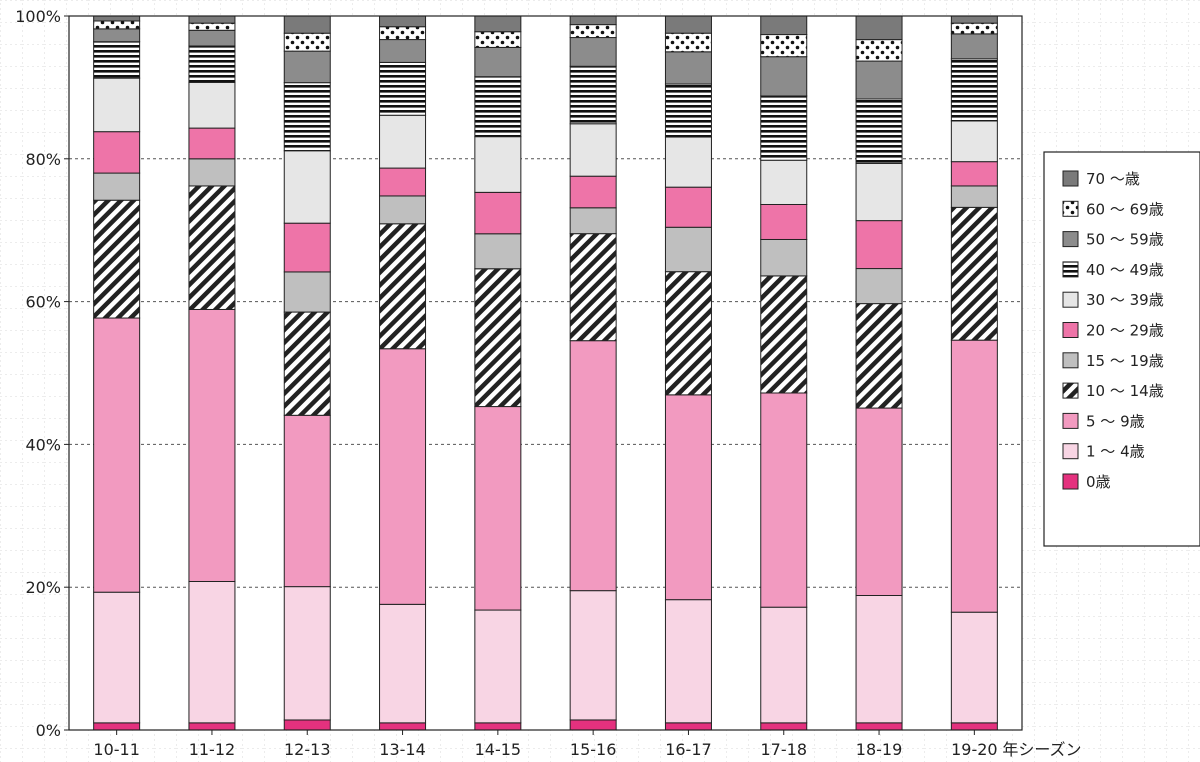 The width and height of the screenshot is (1200, 762). What do you see at coordinates (42, 373) in the screenshot?
I see `y-axis: 0% 20% 40% 60% 80% 100%` at bounding box center [42, 373].